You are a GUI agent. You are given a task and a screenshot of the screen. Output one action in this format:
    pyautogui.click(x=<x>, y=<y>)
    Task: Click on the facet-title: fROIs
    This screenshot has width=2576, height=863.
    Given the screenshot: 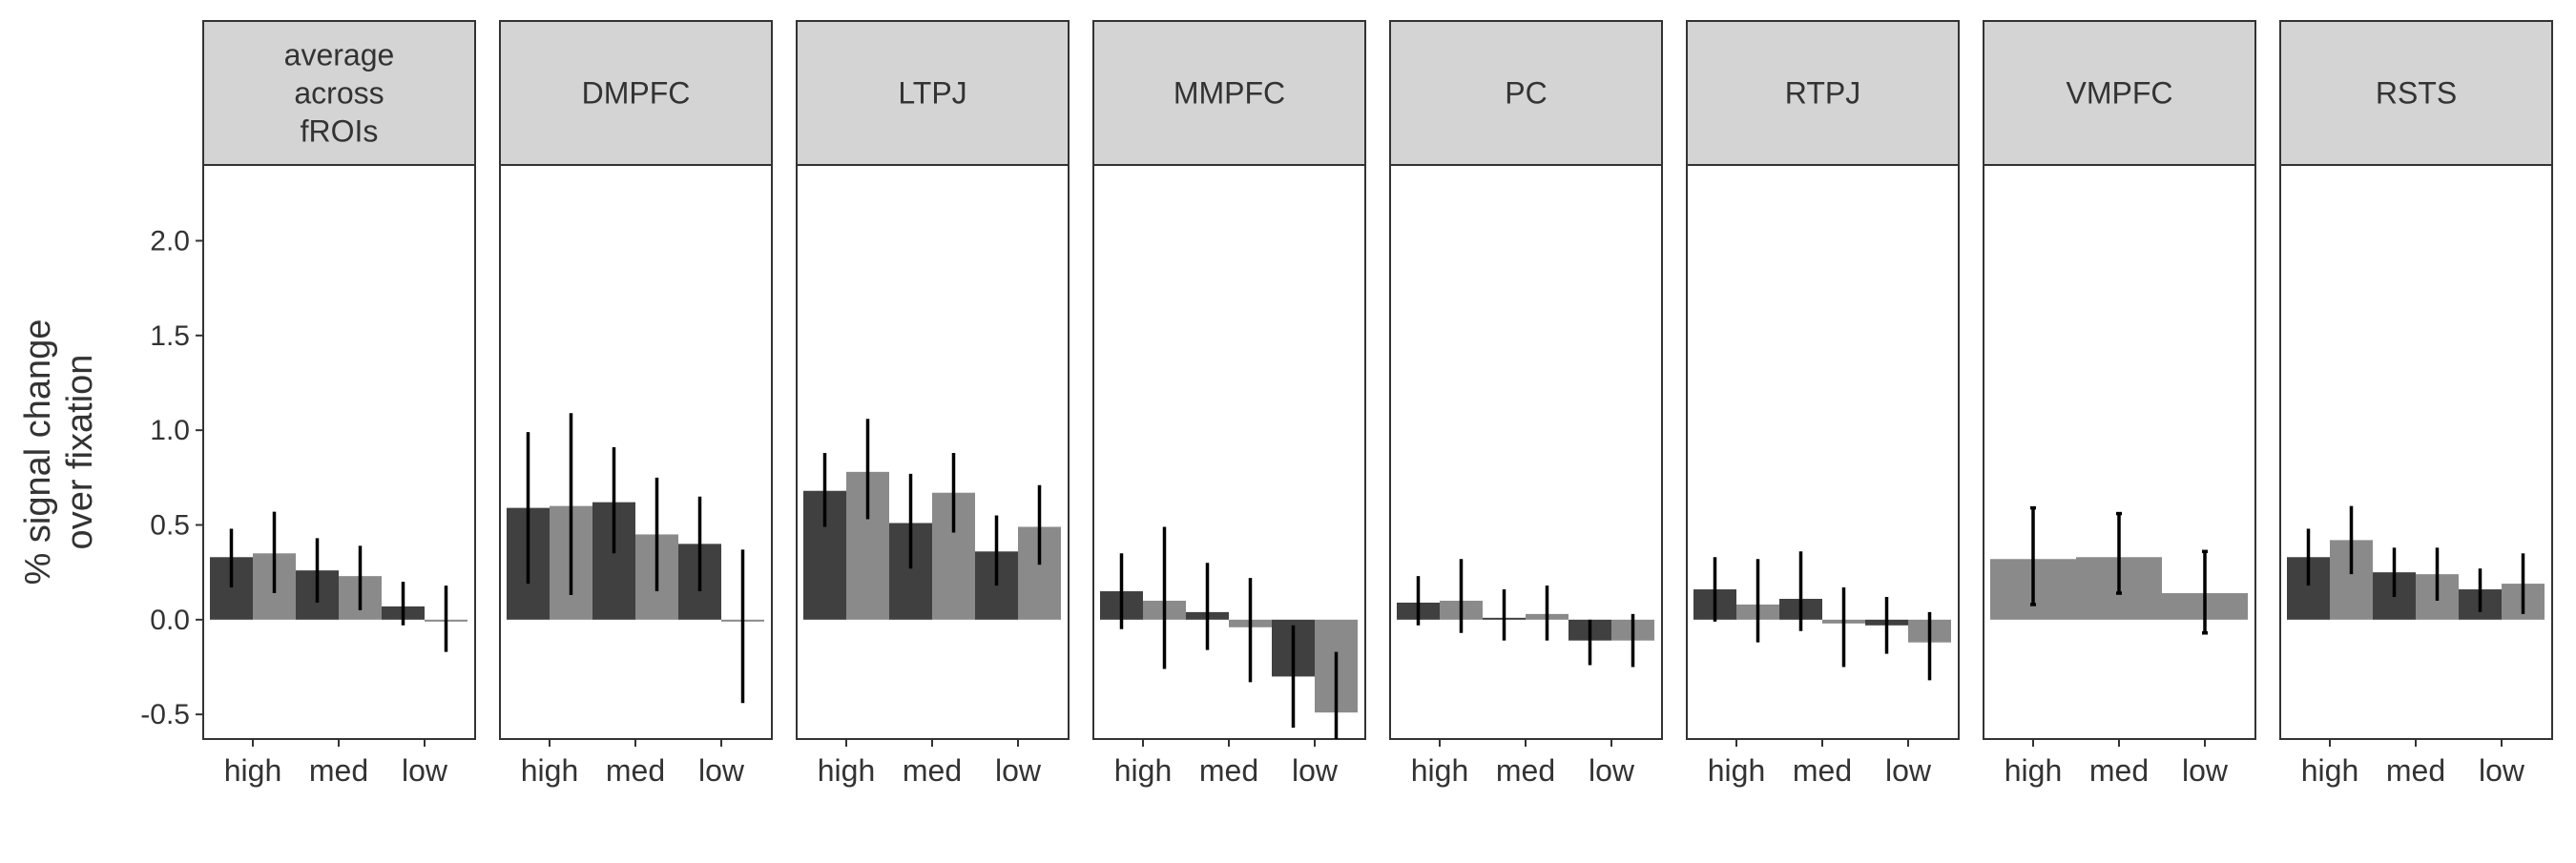 What is the action you would take?
    pyautogui.click(x=340, y=131)
    